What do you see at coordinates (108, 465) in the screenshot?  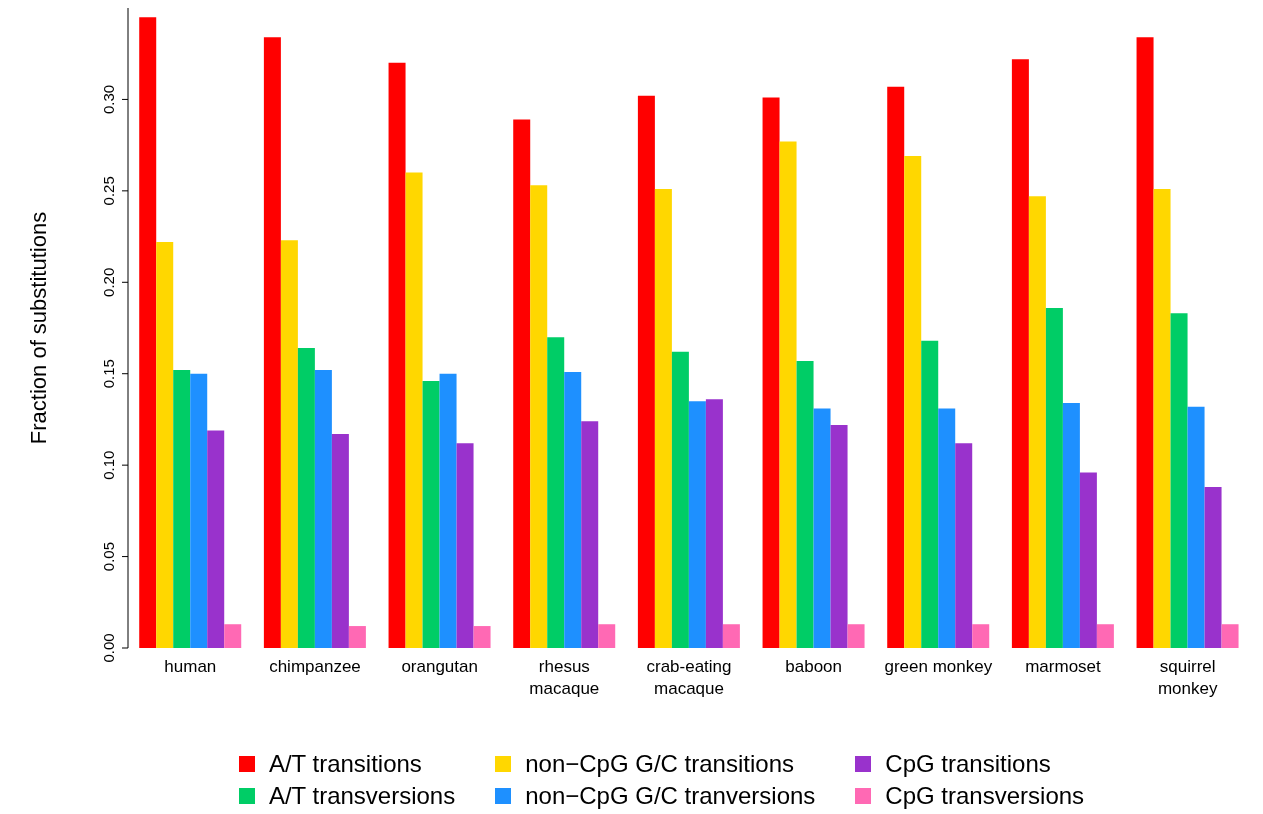 I see `y-tick-label: 0.10` at bounding box center [108, 465].